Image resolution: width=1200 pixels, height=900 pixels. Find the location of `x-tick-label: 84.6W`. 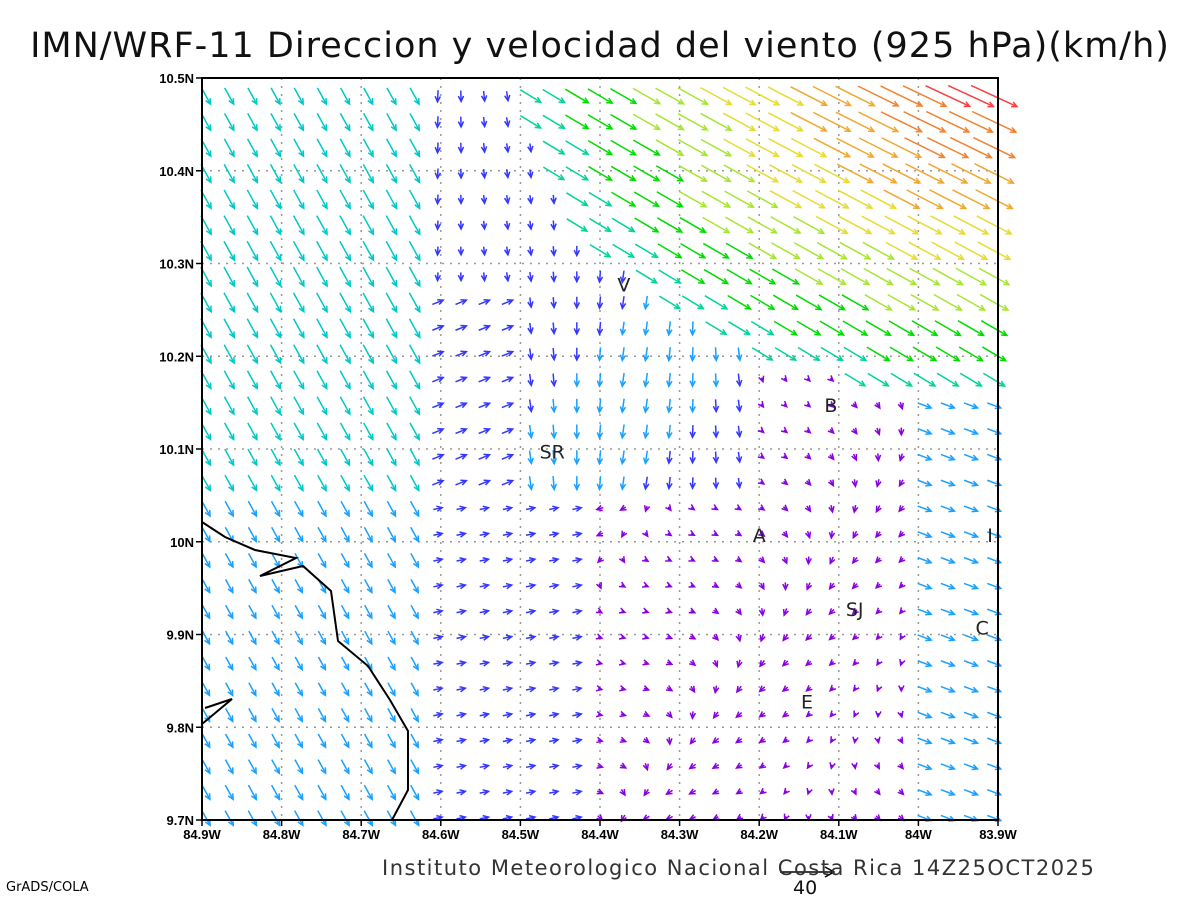

x-tick-label: 84.6W is located at coordinates (441, 834).